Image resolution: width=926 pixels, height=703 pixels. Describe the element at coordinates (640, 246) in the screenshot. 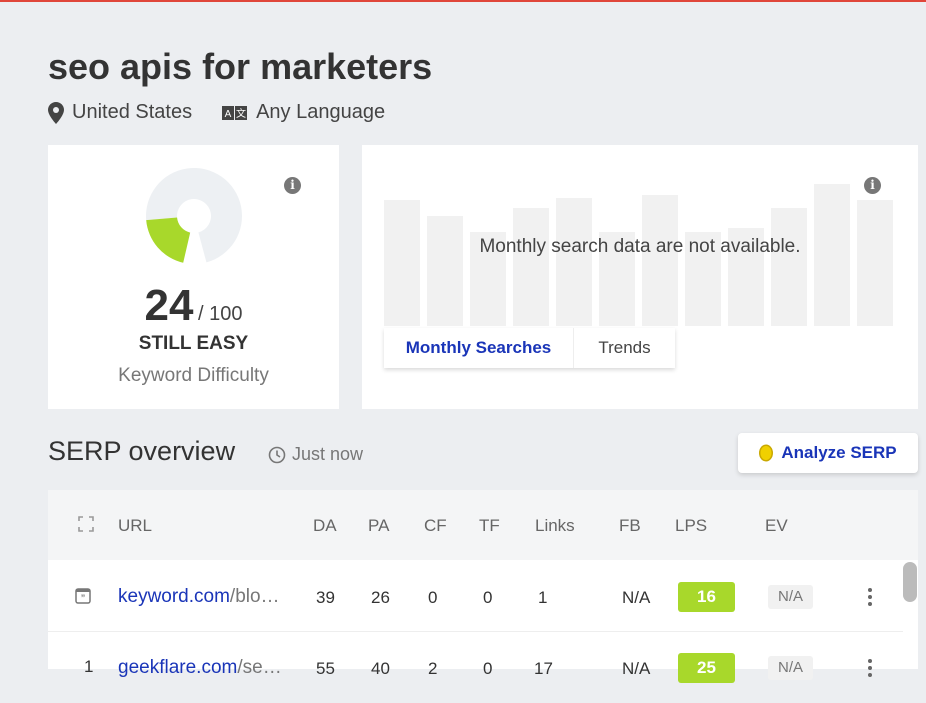

I see `no-data-message: Monthly search data are not available.` at that location.